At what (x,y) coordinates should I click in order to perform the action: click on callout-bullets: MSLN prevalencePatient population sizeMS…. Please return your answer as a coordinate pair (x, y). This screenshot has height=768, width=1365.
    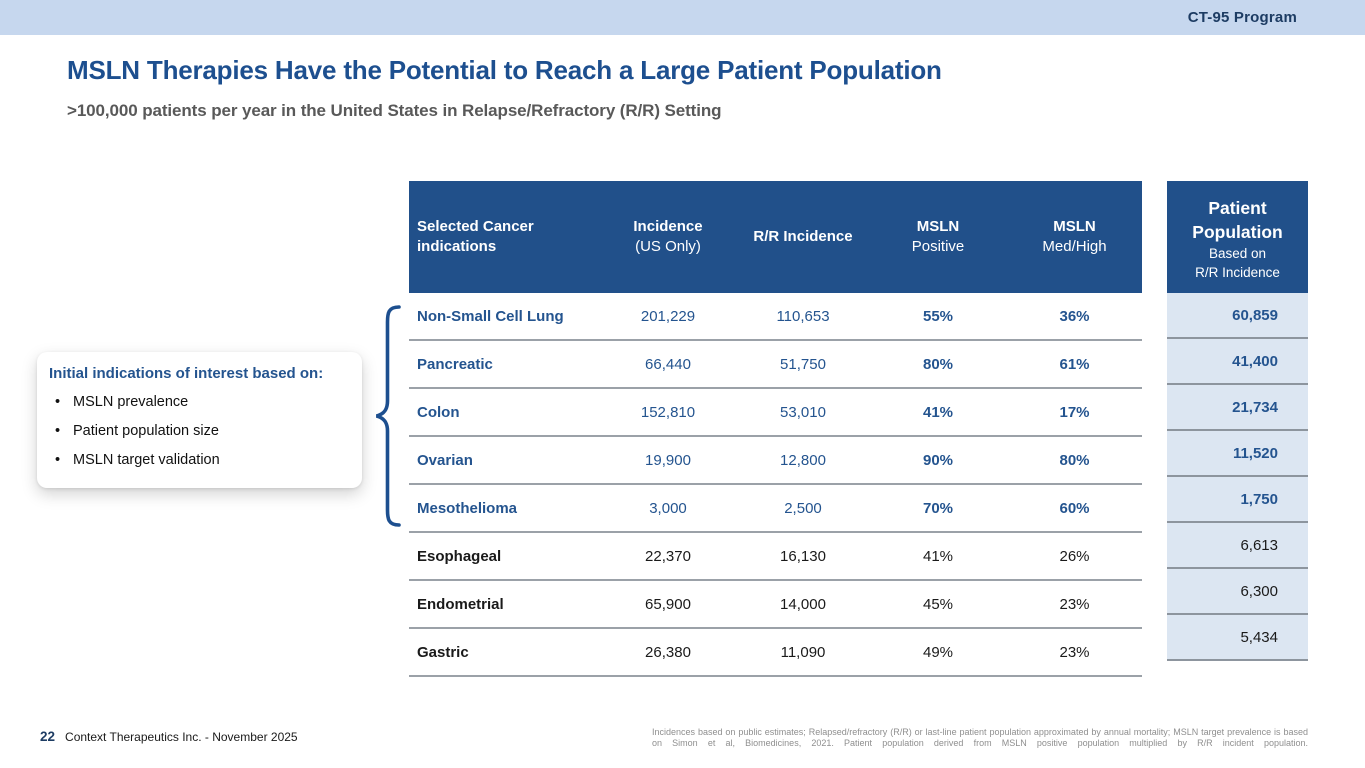
    Looking at the image, I should click on (197, 431).